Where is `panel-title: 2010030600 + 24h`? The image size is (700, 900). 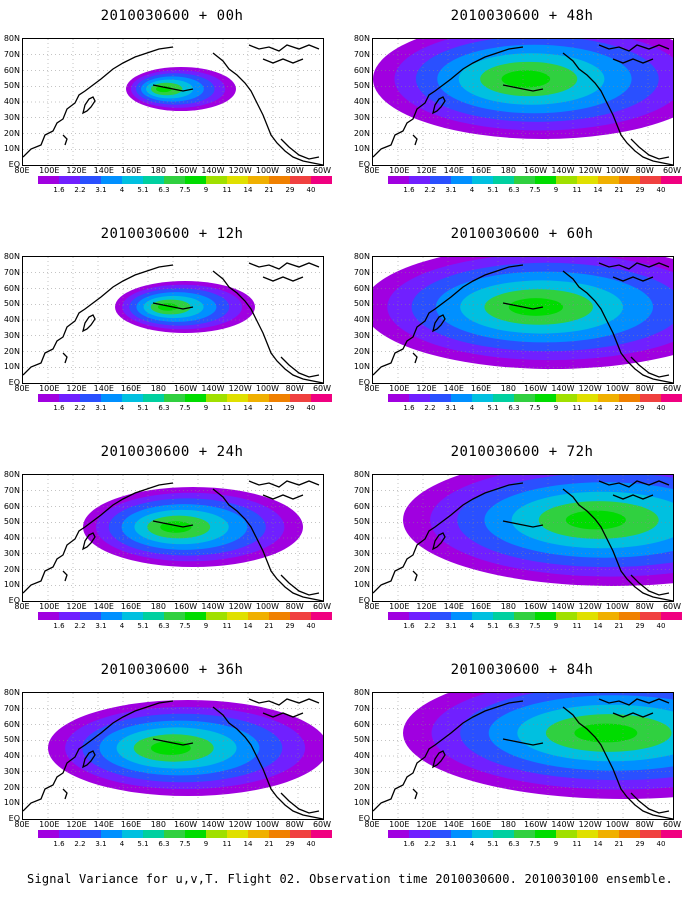 panel-title: 2010030600 + 24h is located at coordinates (172, 452).